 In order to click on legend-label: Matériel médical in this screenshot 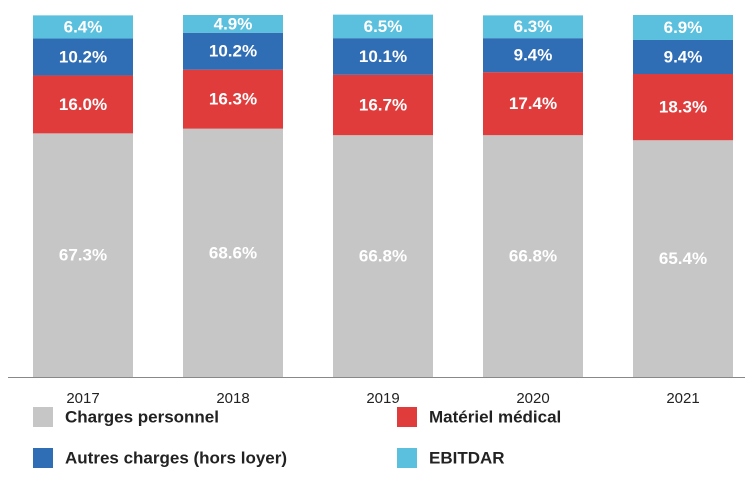, I will do `click(495, 416)`.